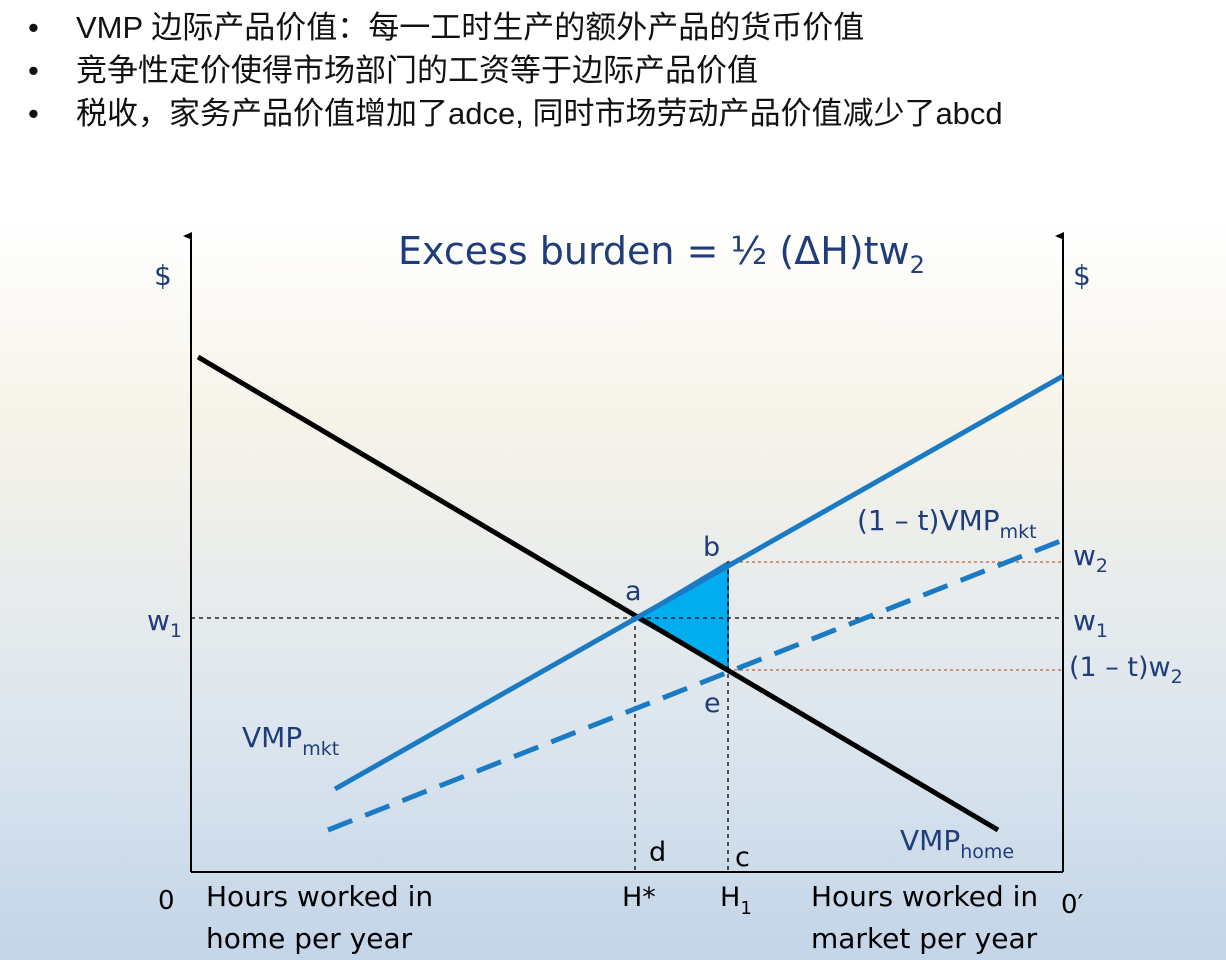  Describe the element at coordinates (1072, 905) in the screenshot. I see `origin-right-label: 0′` at that location.